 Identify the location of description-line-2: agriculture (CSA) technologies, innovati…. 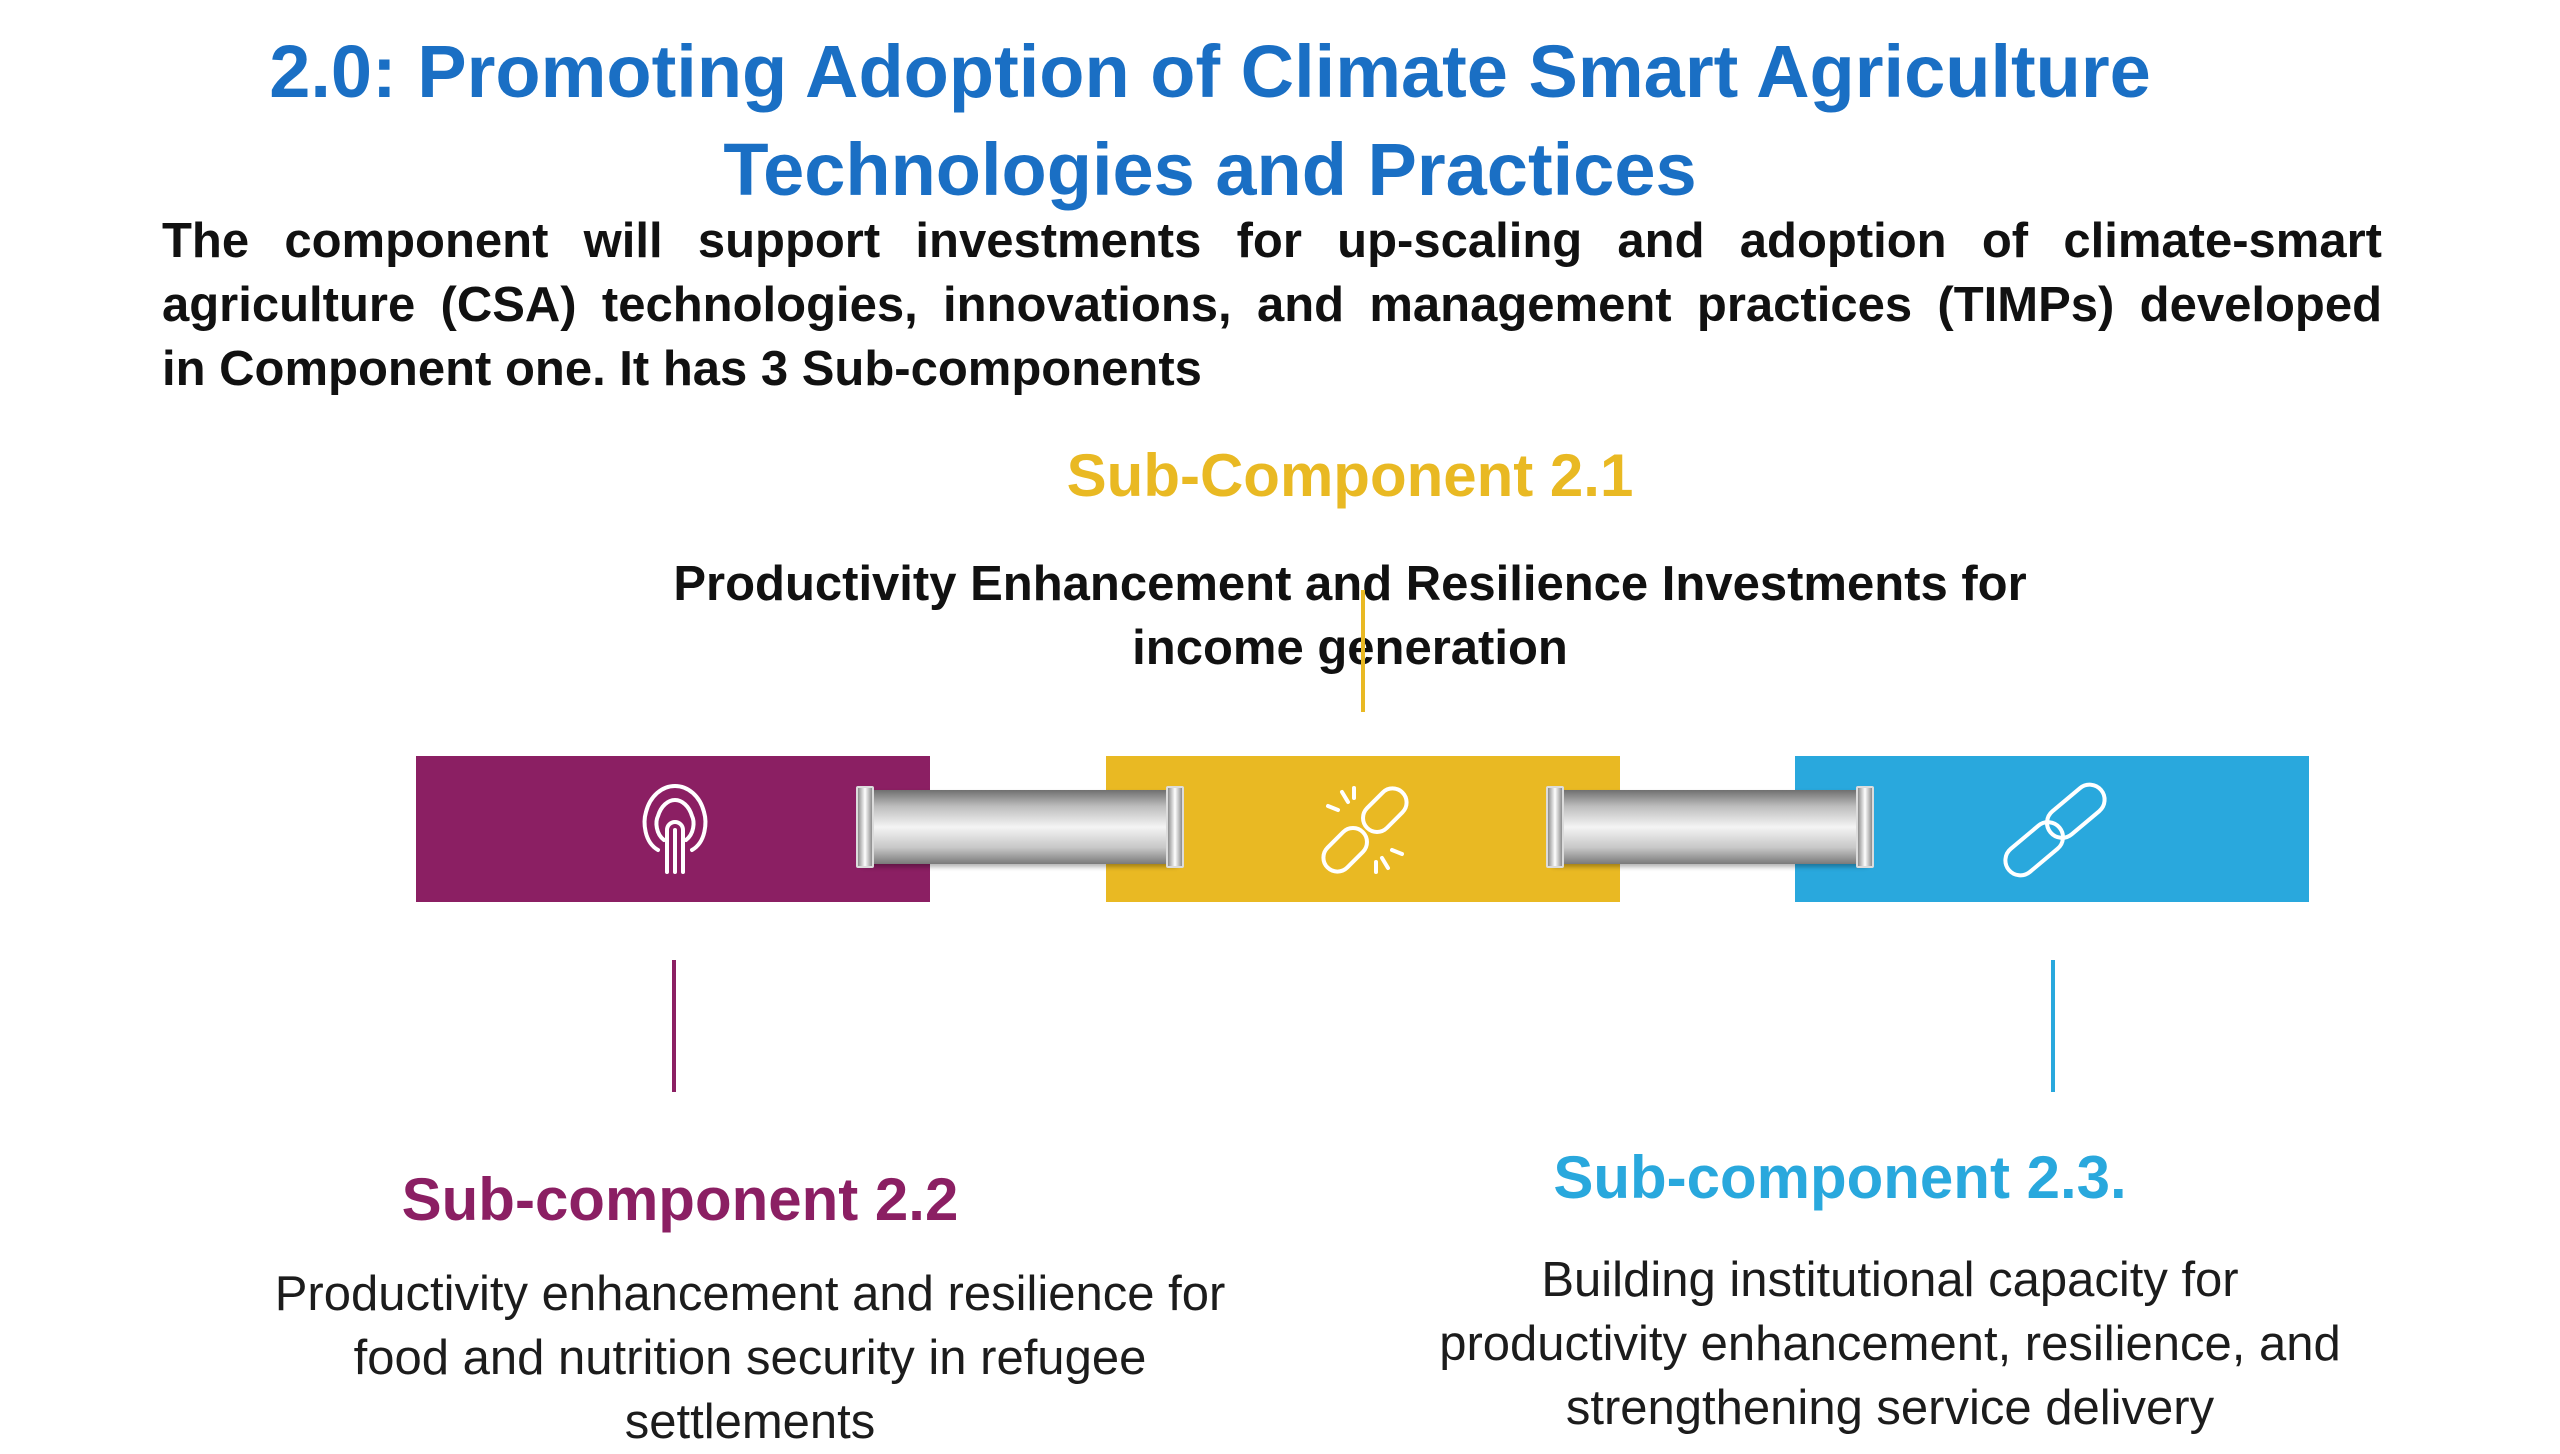
(1272, 305).